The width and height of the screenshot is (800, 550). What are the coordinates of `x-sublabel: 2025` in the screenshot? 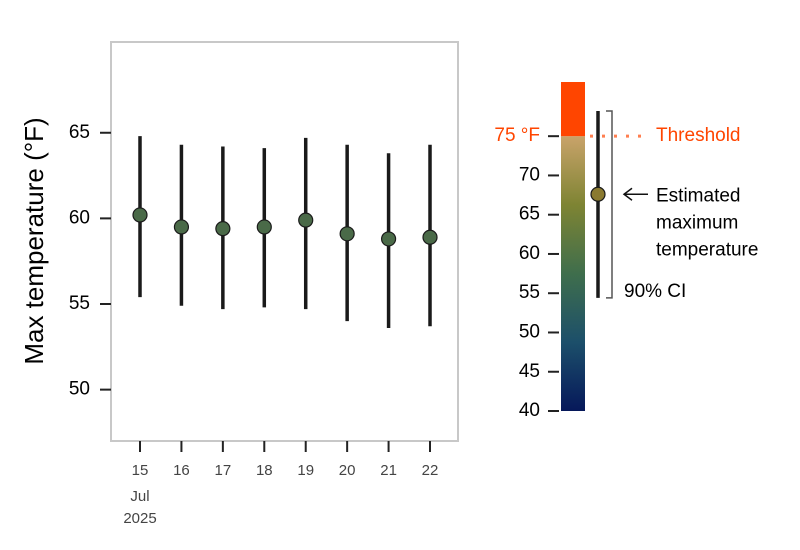 It's located at (139, 518).